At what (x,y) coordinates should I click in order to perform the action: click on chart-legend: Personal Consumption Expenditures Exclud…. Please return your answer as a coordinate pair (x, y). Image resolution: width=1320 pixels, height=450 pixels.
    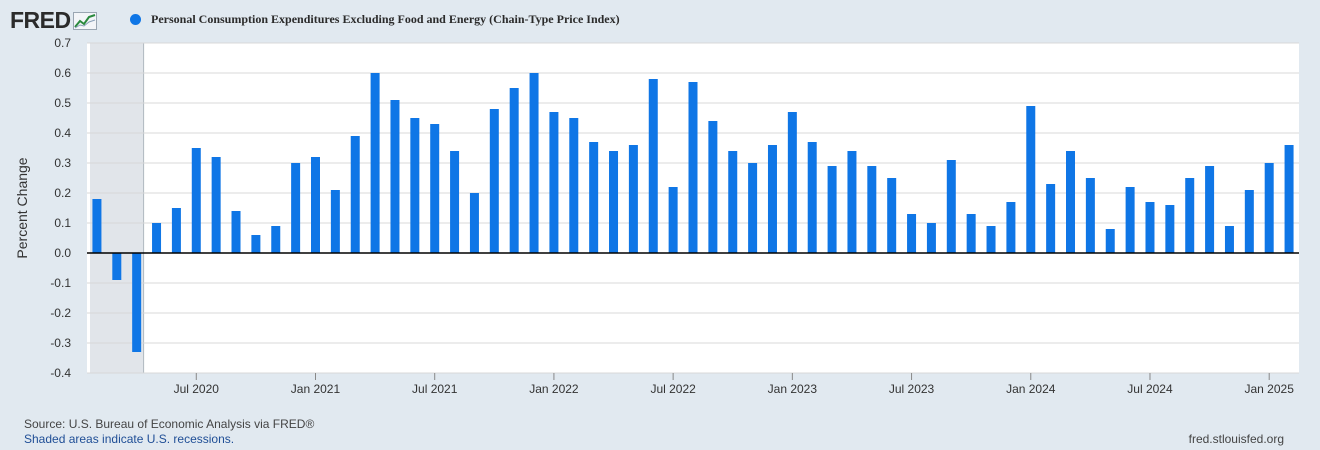
    Looking at the image, I should click on (375, 19).